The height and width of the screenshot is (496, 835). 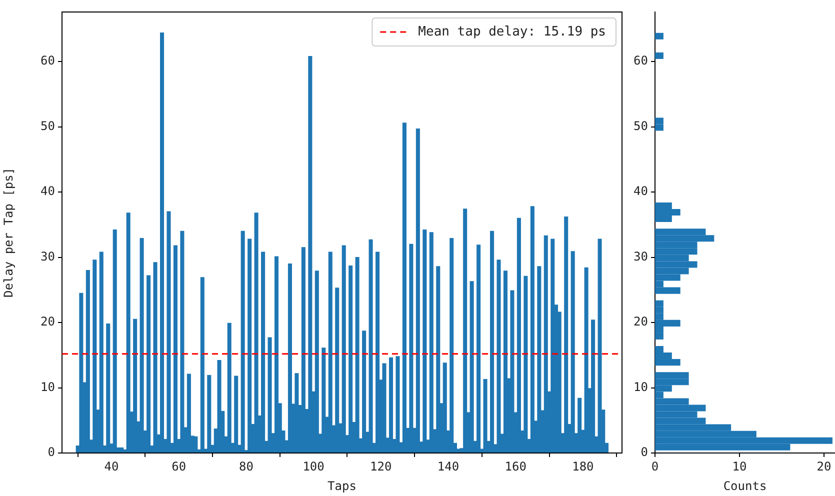 I want to click on x-tick-label: 0, so click(x=655, y=466).